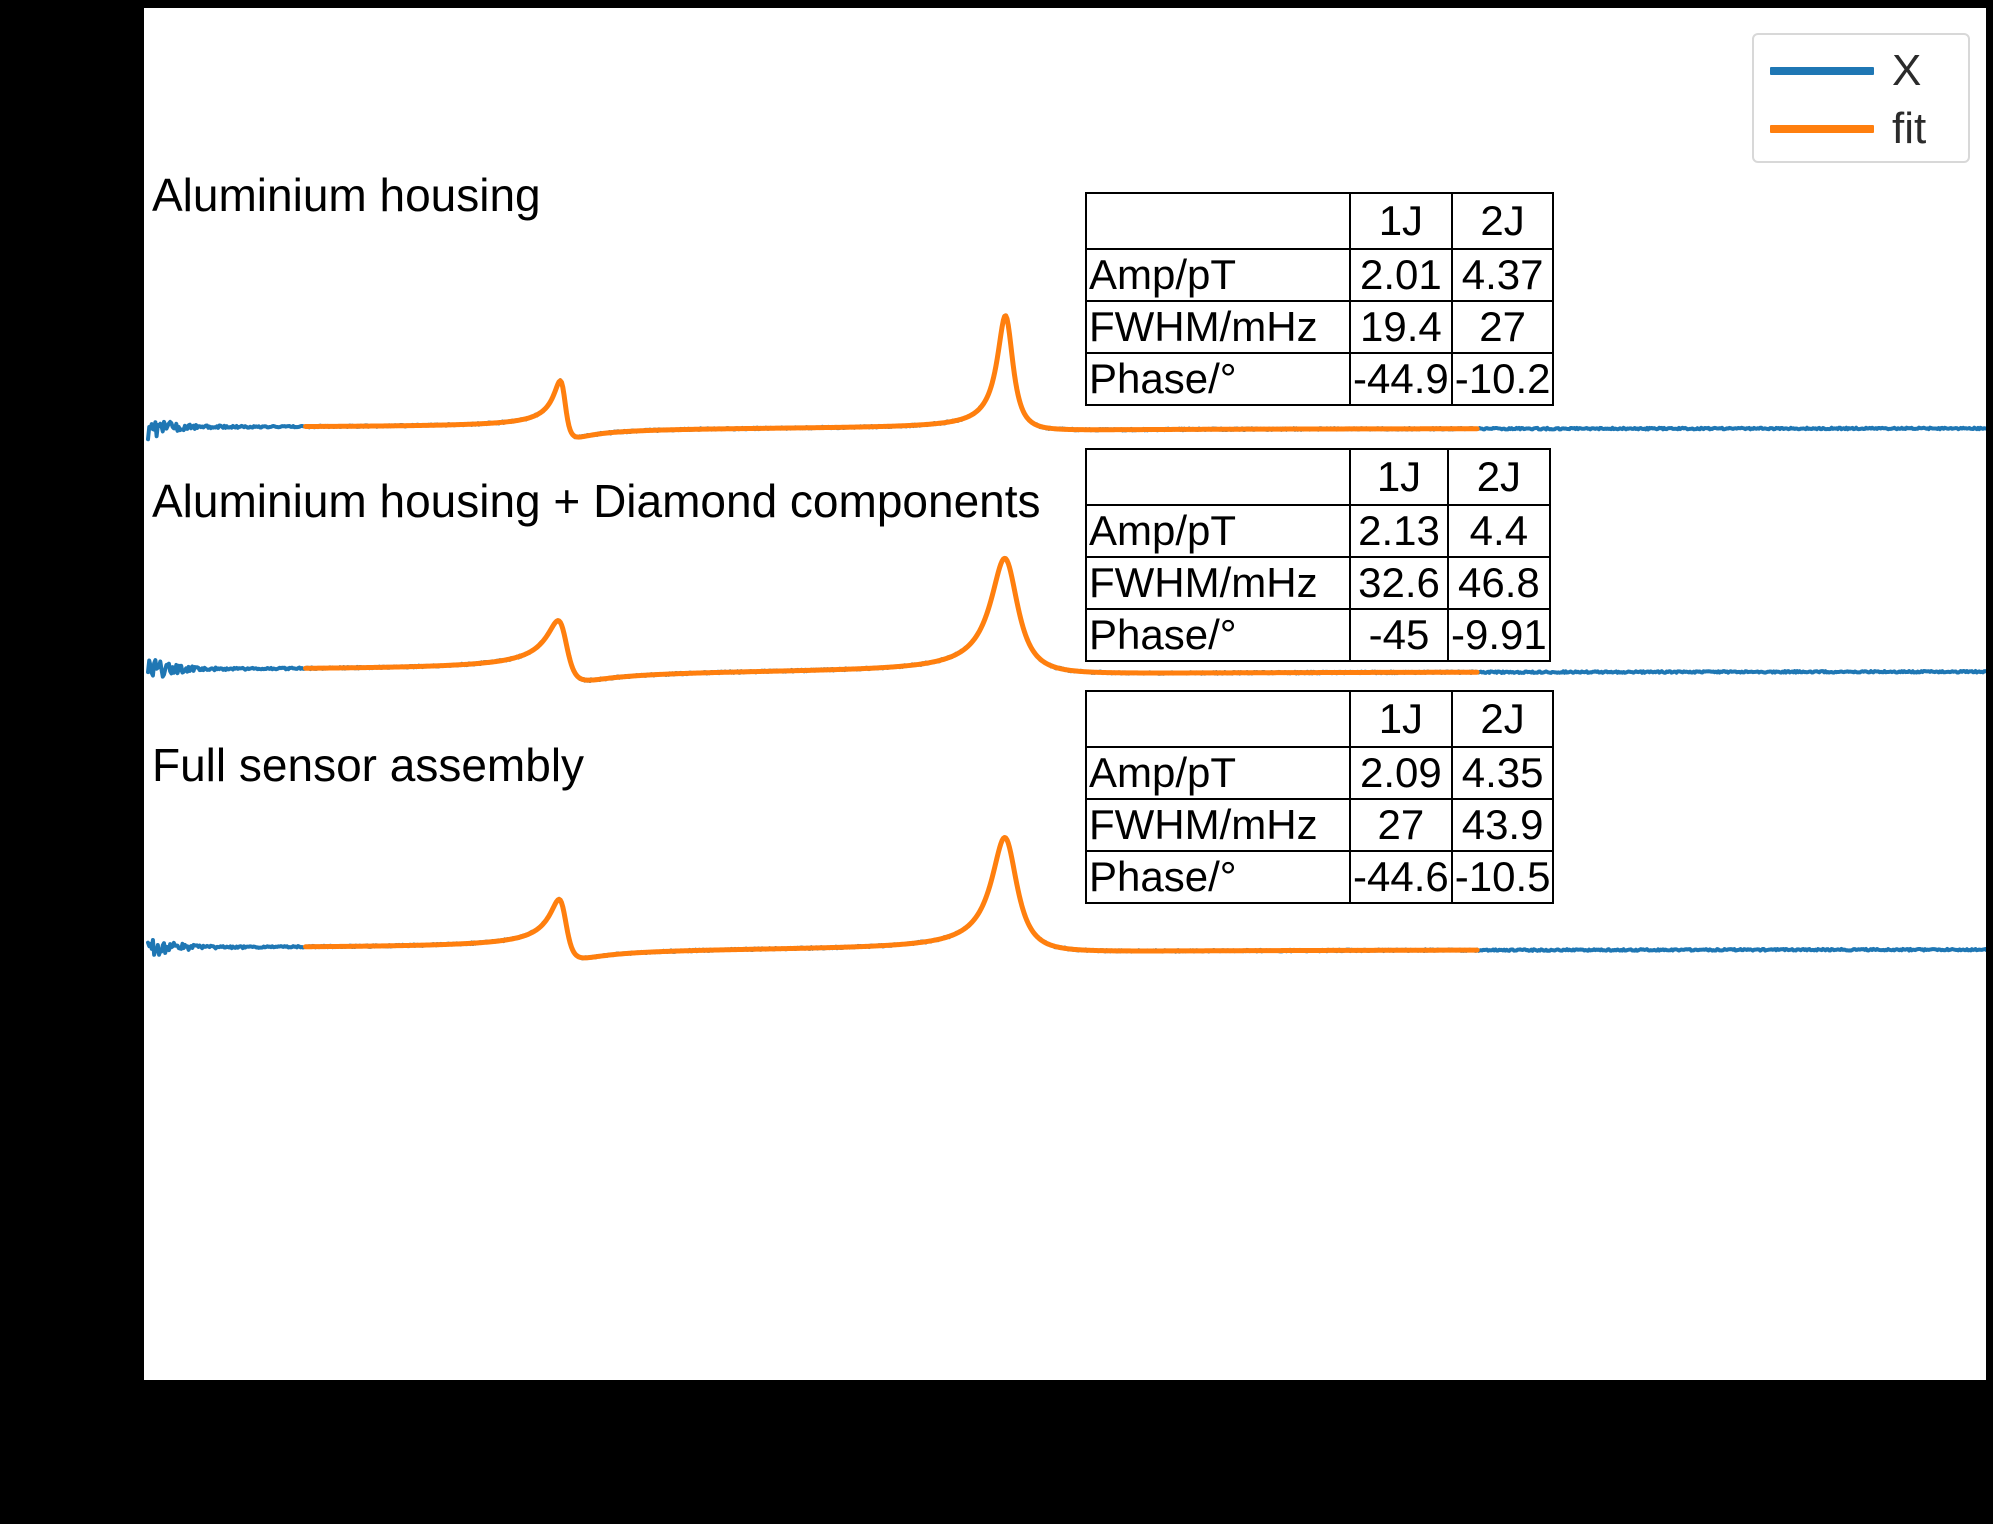 This screenshot has width=1993, height=1524. I want to click on table-row: FWHM/mHz 27 43.9, so click(1320, 825).